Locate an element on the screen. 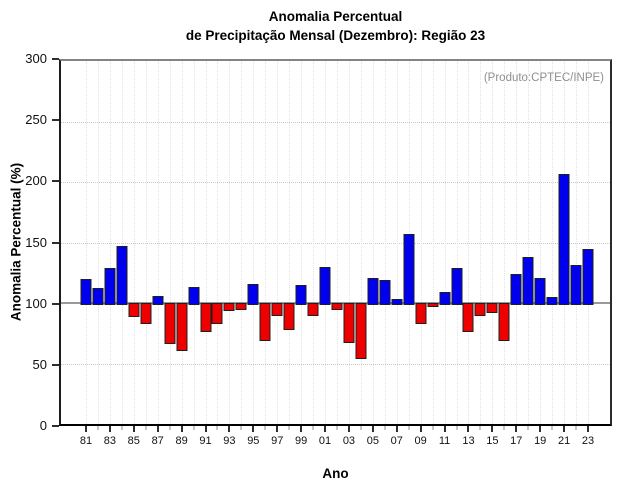 The height and width of the screenshot is (500, 640). x-tick-1991 is located at coordinates (205, 429).